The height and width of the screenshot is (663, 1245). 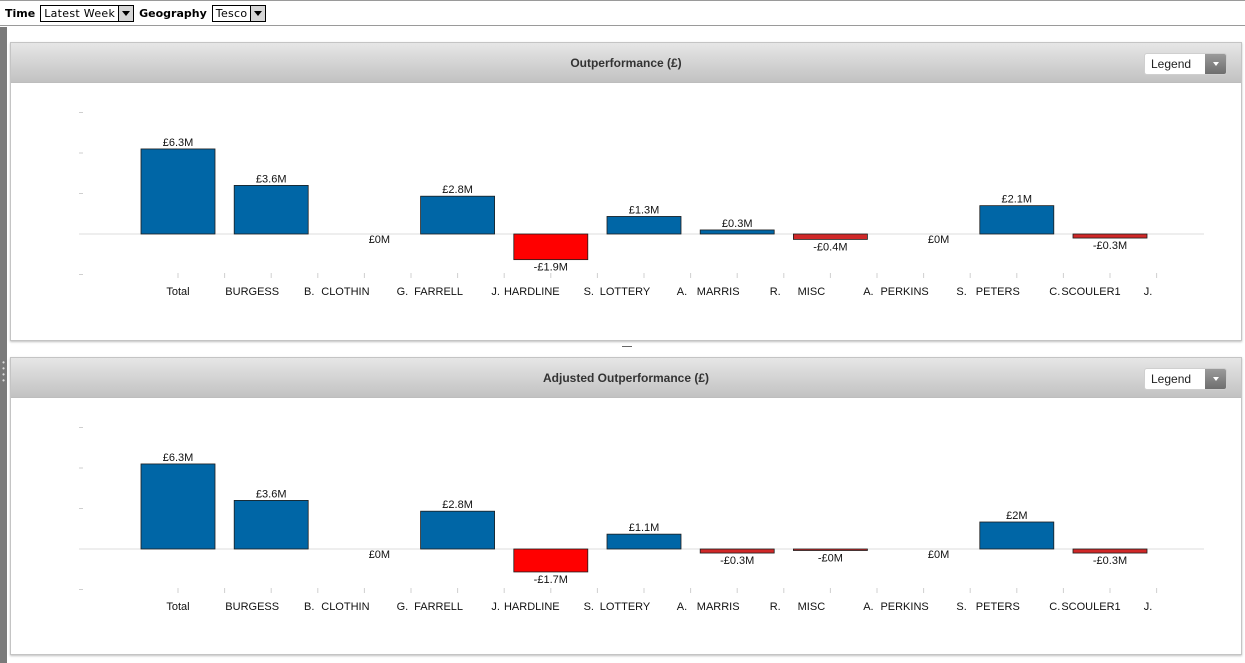 I want to click on geography-select: Tesco, so click(x=239, y=13).